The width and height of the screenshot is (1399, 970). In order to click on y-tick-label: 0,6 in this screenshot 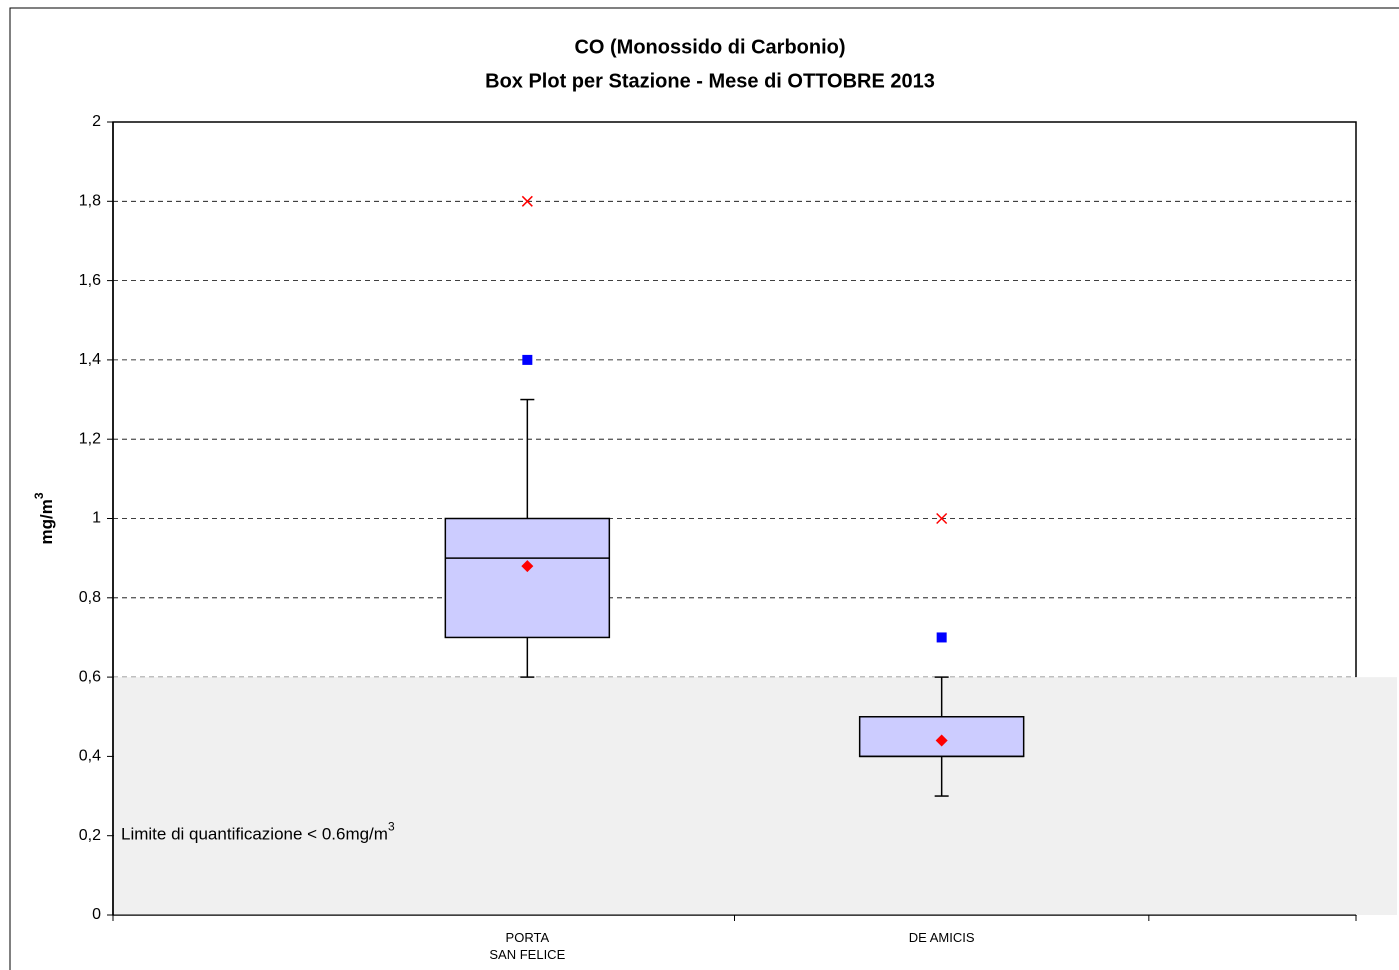, I will do `click(90, 676)`.